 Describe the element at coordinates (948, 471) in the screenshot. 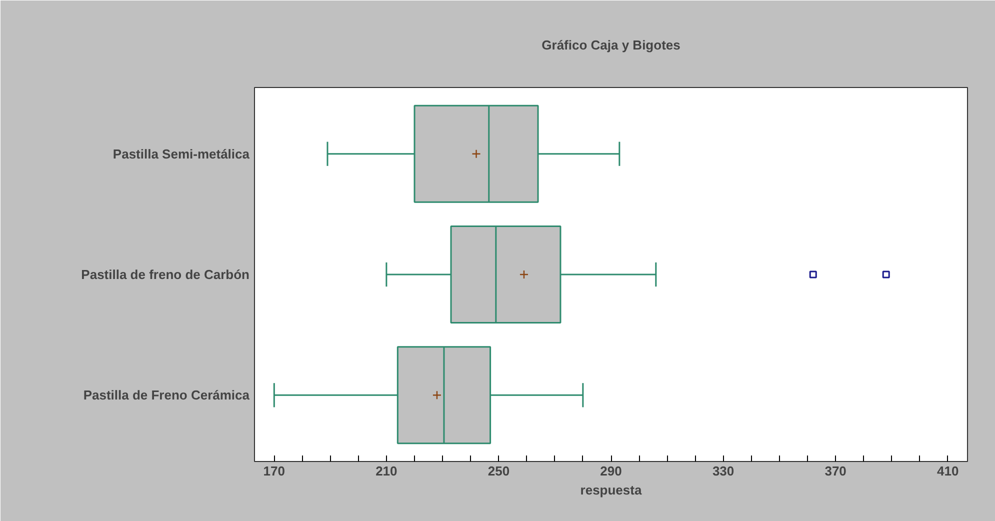

I see `x-tick-label: 410` at that location.